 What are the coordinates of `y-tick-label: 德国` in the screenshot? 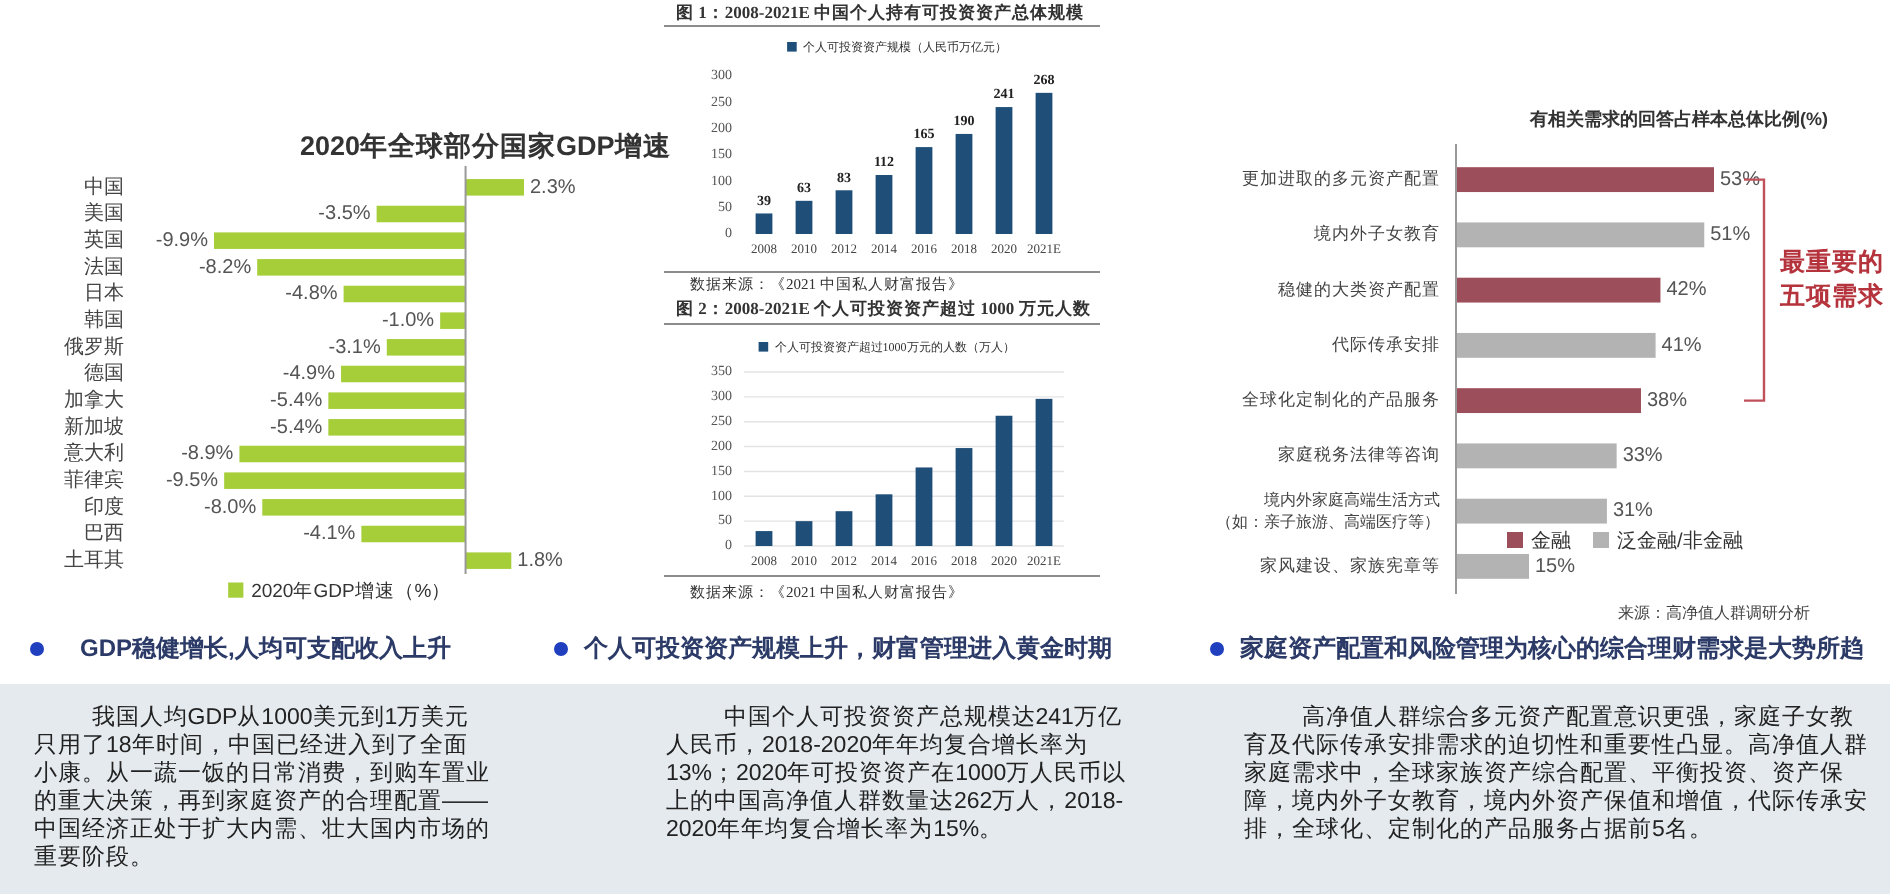 It's located at (104, 374).